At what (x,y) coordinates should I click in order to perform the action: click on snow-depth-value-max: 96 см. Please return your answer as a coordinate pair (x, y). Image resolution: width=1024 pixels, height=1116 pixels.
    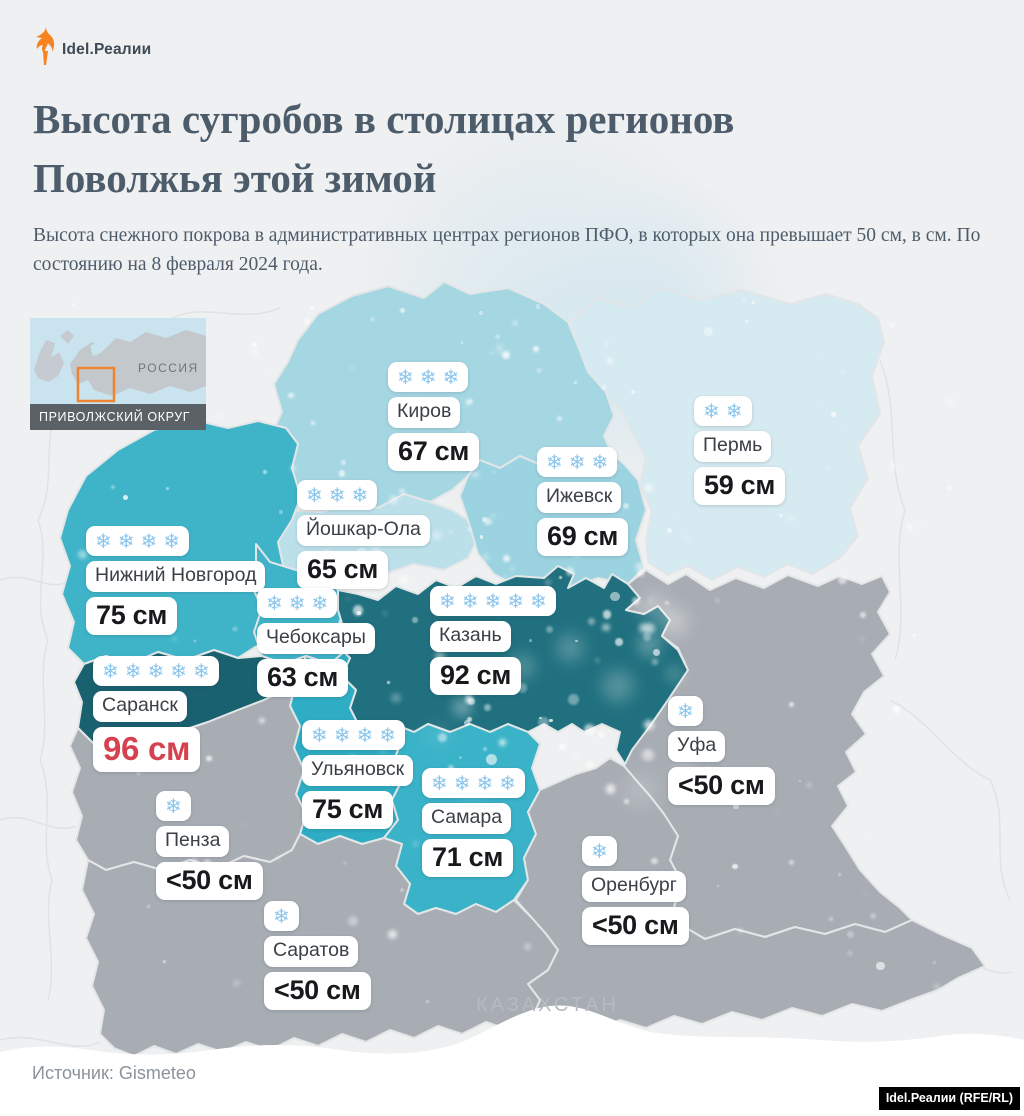
    Looking at the image, I should click on (147, 749).